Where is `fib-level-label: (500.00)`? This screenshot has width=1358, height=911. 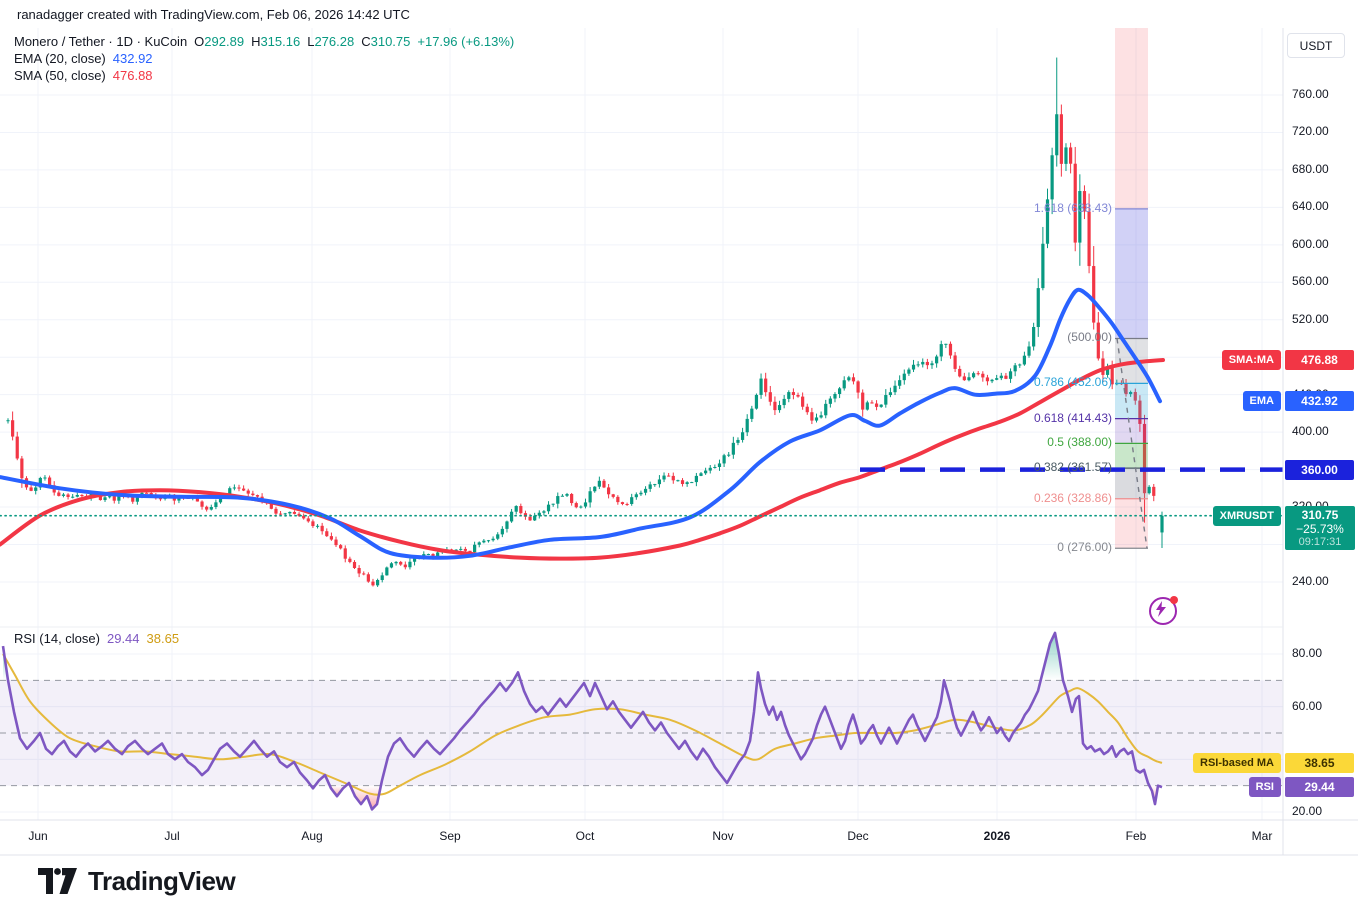
fib-level-label: (500.00) is located at coordinates (1089, 337).